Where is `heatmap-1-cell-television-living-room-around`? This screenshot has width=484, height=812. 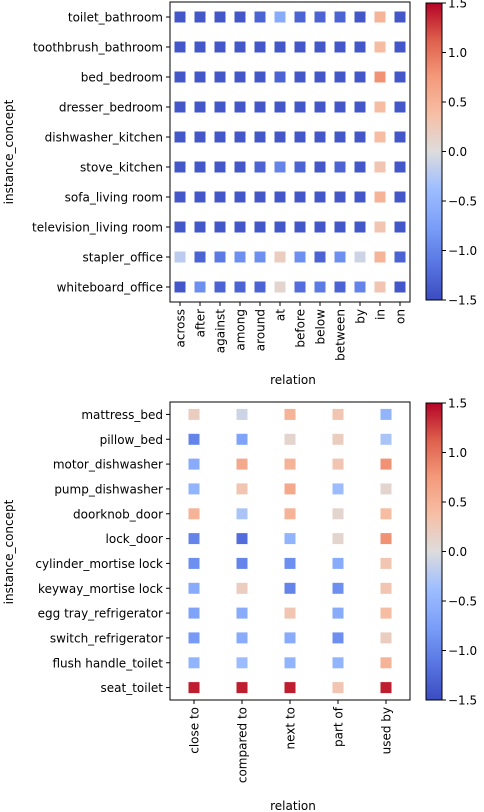 heatmap-1-cell-television-living-room-around is located at coordinates (260, 227).